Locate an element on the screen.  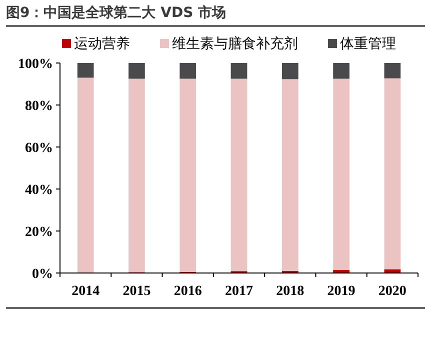
x-tick-label: 2020 is located at coordinates (392, 291).